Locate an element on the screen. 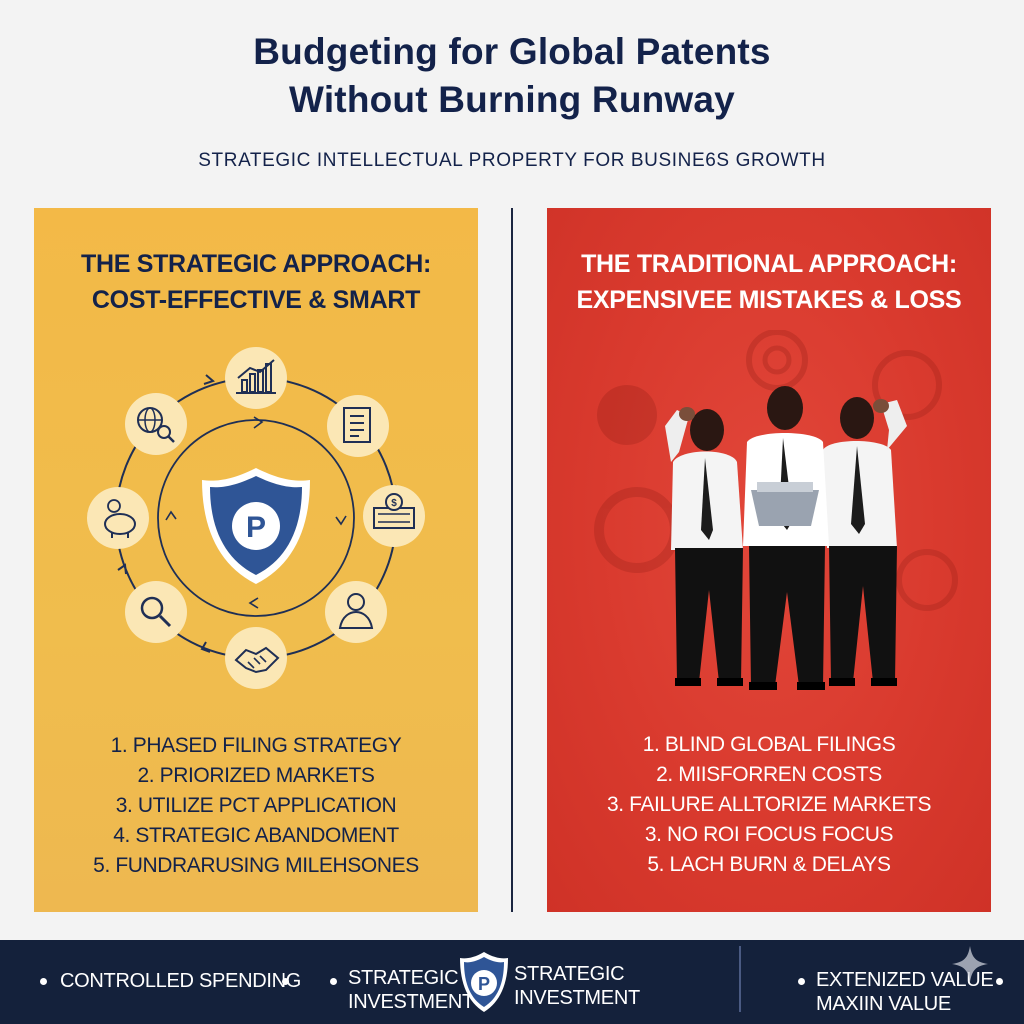 The height and width of the screenshot is (1024, 1024). list-item: 5. LACH BURN & DELAYS is located at coordinates (769, 864).